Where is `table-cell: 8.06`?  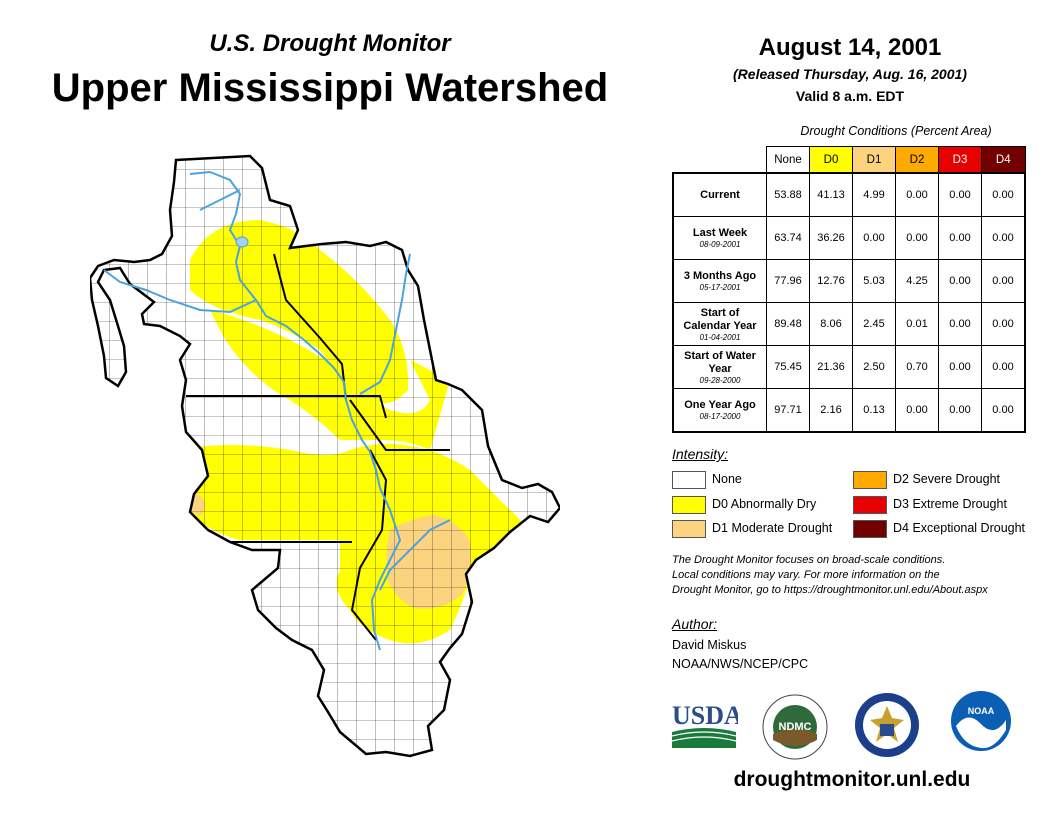
table-cell: 8.06 is located at coordinates (831, 324).